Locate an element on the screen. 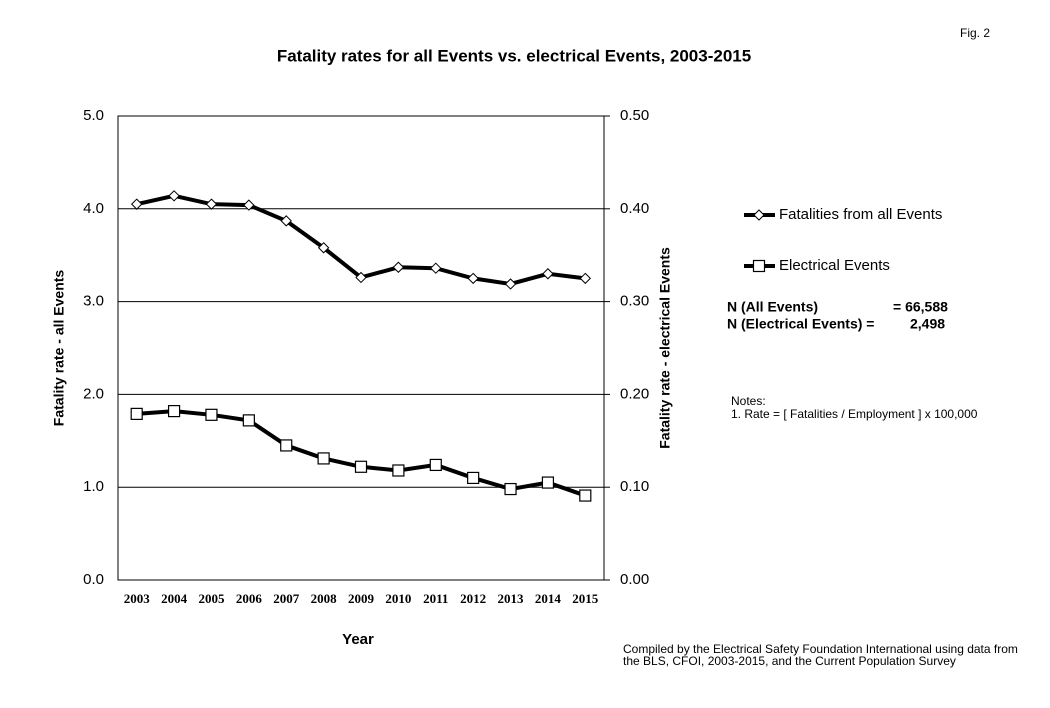  y2-axis-label: Fatality rate - electrical Events is located at coordinates (665, 348).